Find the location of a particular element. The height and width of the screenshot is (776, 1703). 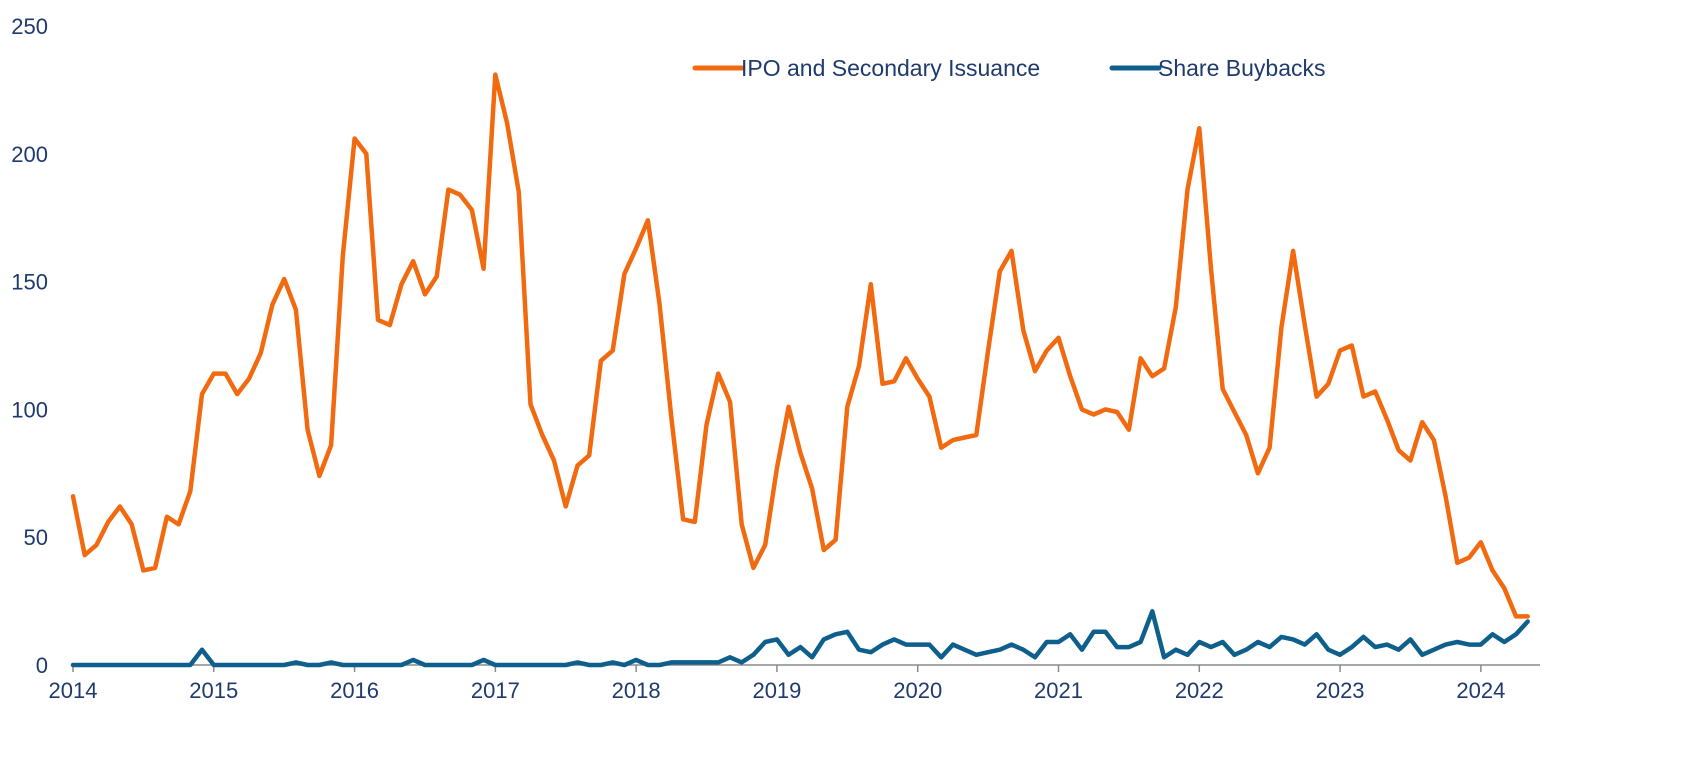

x-tick-label: 2022 is located at coordinates (1199, 690).